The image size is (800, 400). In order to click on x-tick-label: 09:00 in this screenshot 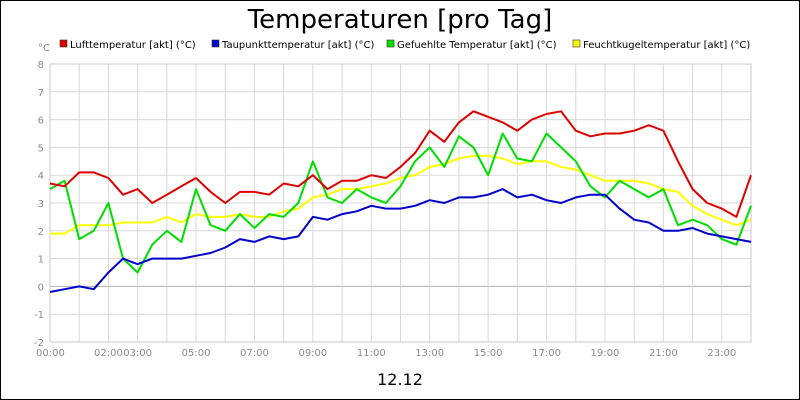, I will do `click(312, 353)`.